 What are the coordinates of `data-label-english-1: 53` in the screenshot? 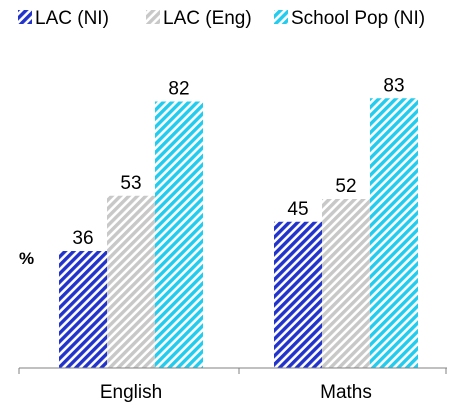 It's located at (130, 183).